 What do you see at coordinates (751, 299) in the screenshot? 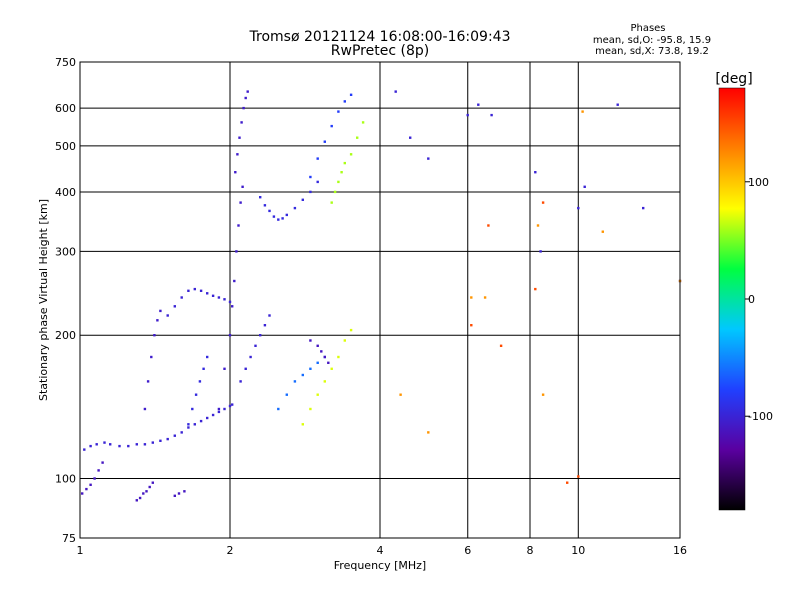
I see `colorbar-tick-label: 0` at bounding box center [751, 299].